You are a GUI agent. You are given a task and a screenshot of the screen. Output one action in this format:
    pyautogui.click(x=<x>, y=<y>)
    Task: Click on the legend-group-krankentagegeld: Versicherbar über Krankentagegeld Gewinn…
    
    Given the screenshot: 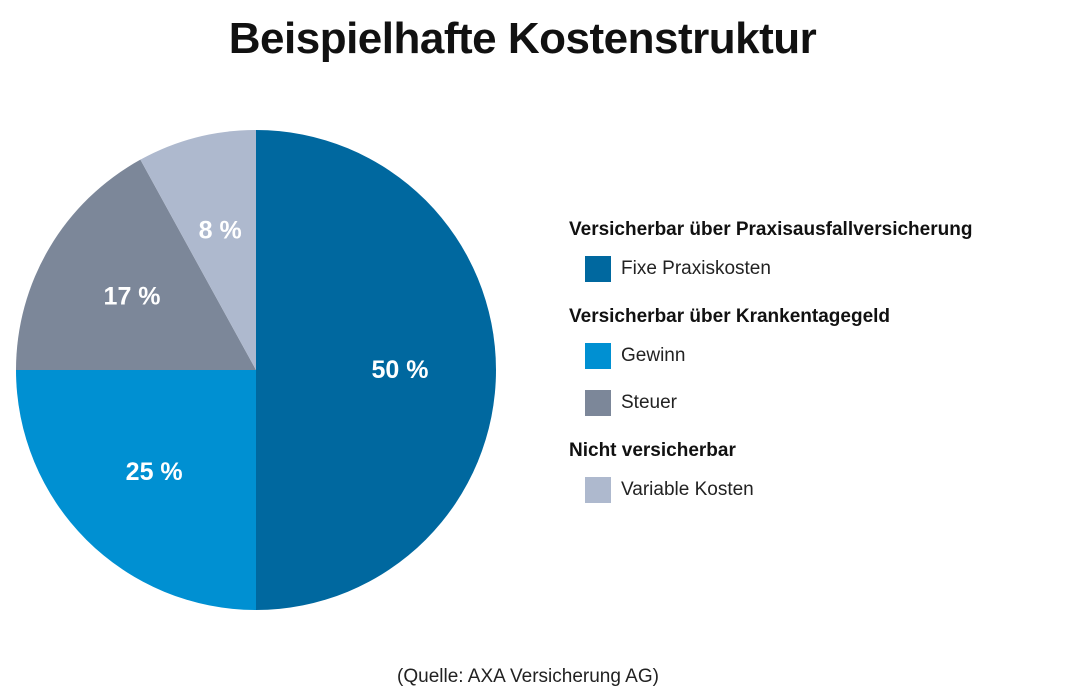 What is the action you would take?
    pyautogui.click(x=809, y=364)
    